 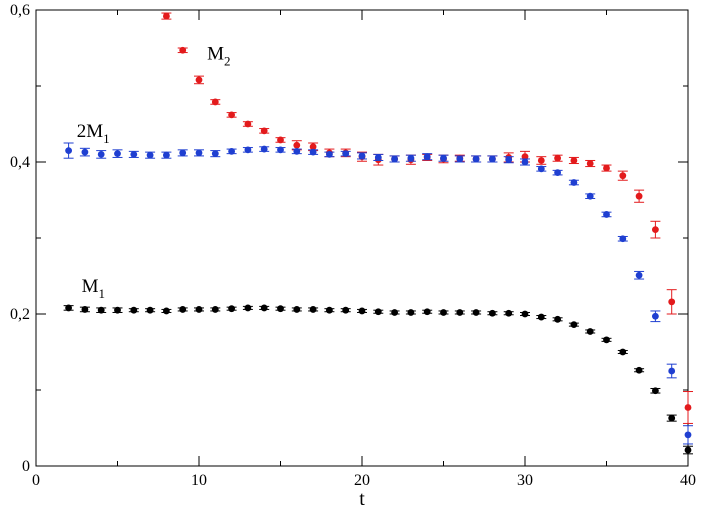 What do you see at coordinates (20, 162) in the screenshot?
I see `y-tick-label: 0,4` at bounding box center [20, 162].